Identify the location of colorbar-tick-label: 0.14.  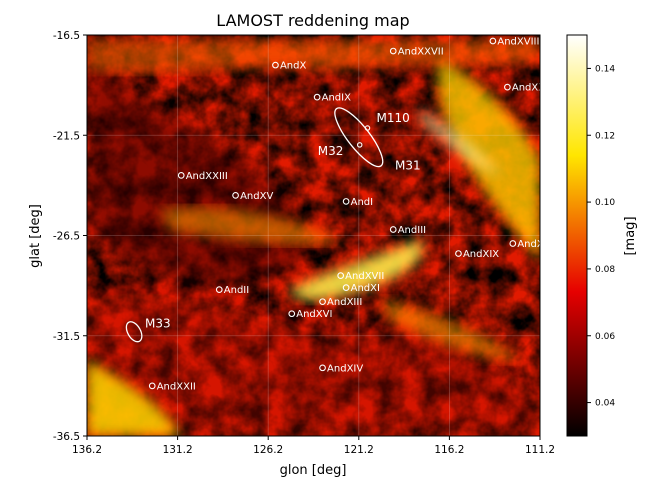
(605, 69).